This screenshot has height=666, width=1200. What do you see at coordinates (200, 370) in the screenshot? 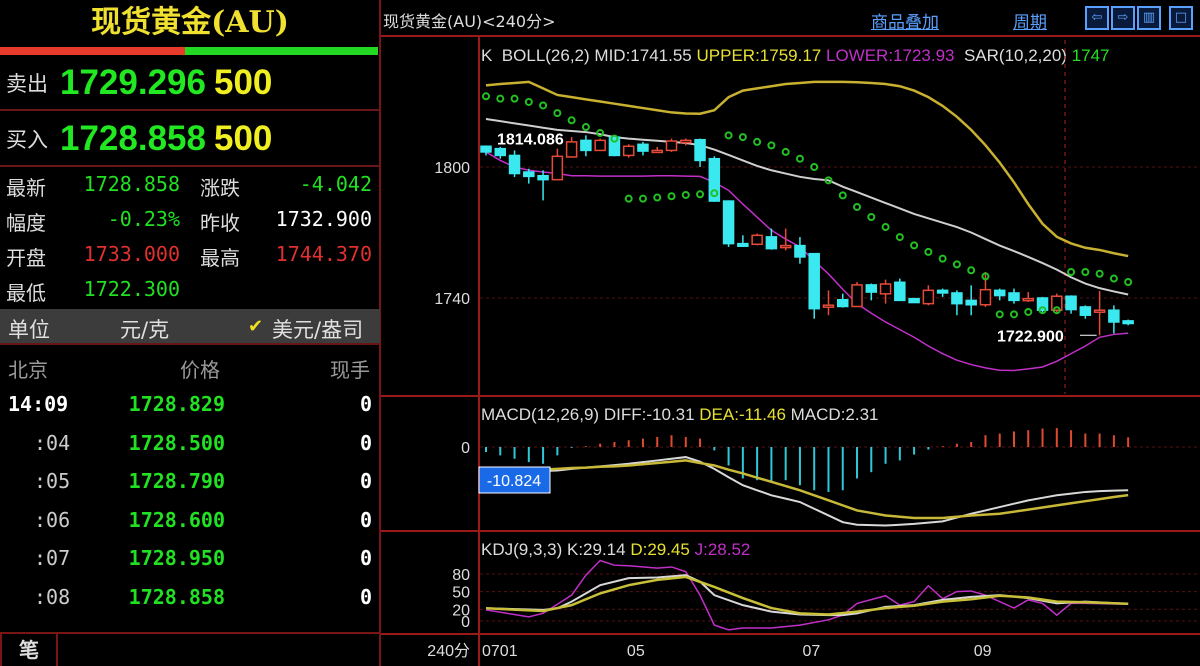
I see `price-header: 价格` at bounding box center [200, 370].